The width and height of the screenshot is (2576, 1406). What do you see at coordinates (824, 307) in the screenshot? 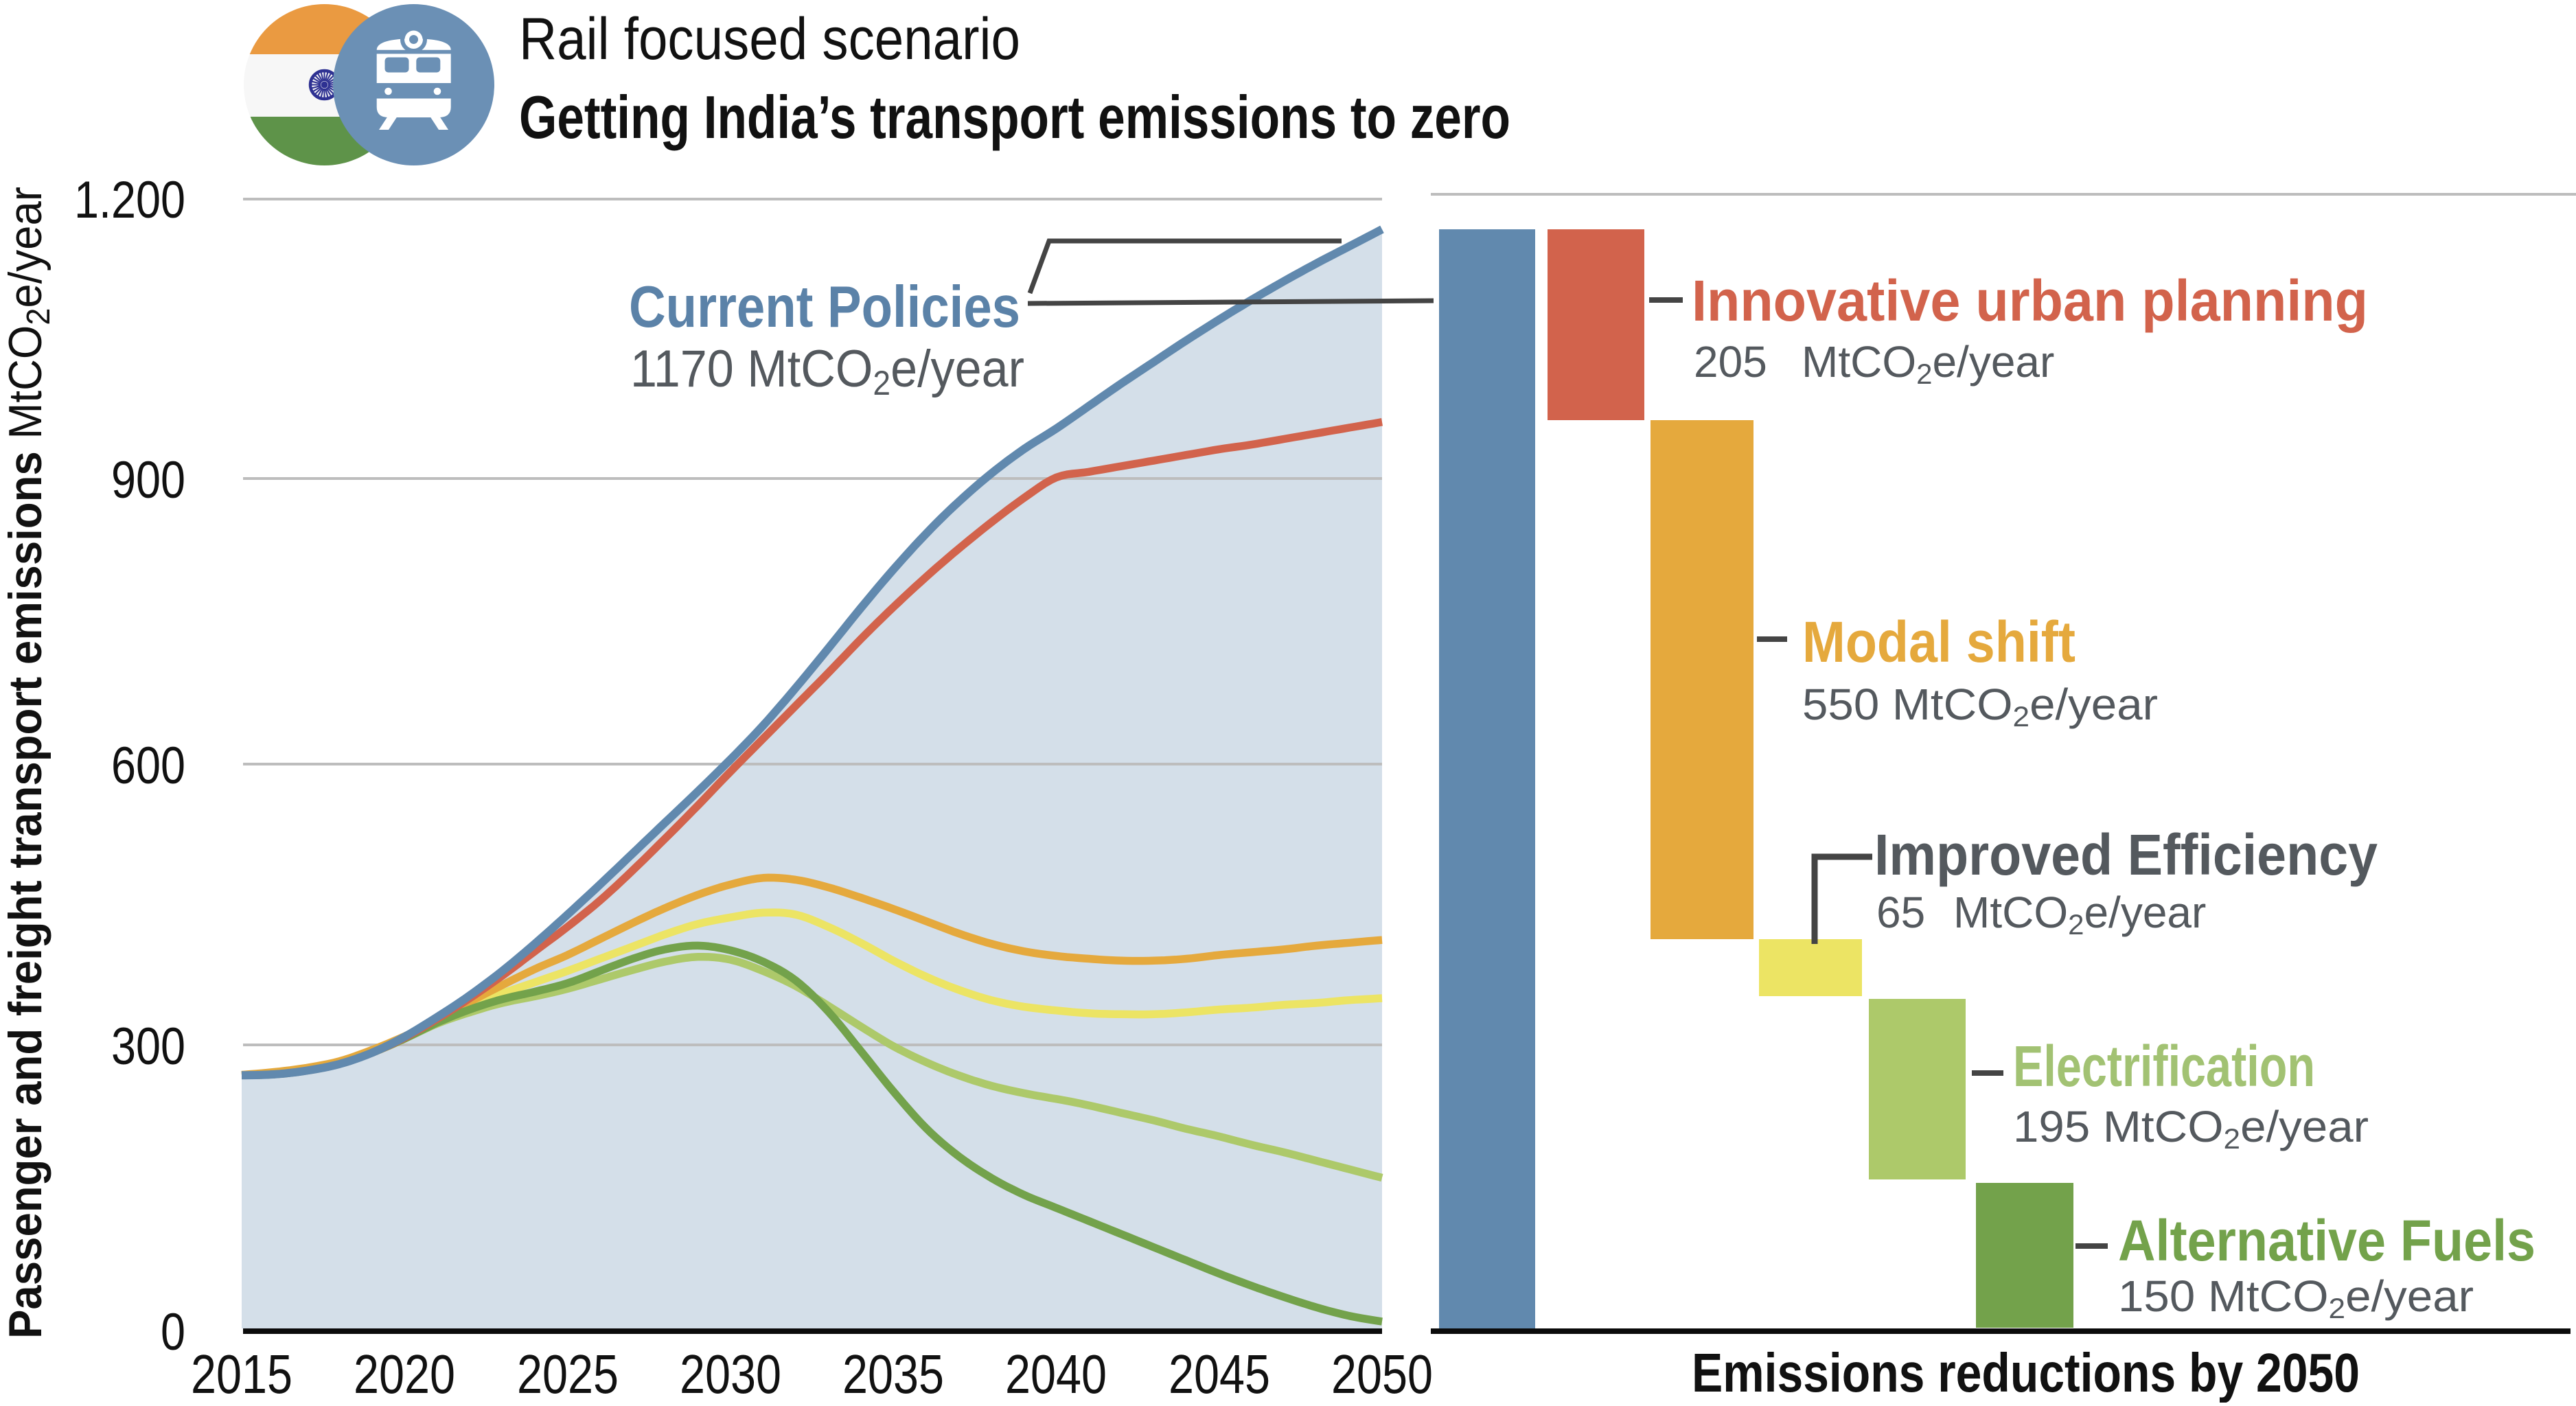
I see `svg-text: Current Policies` at bounding box center [824, 307].